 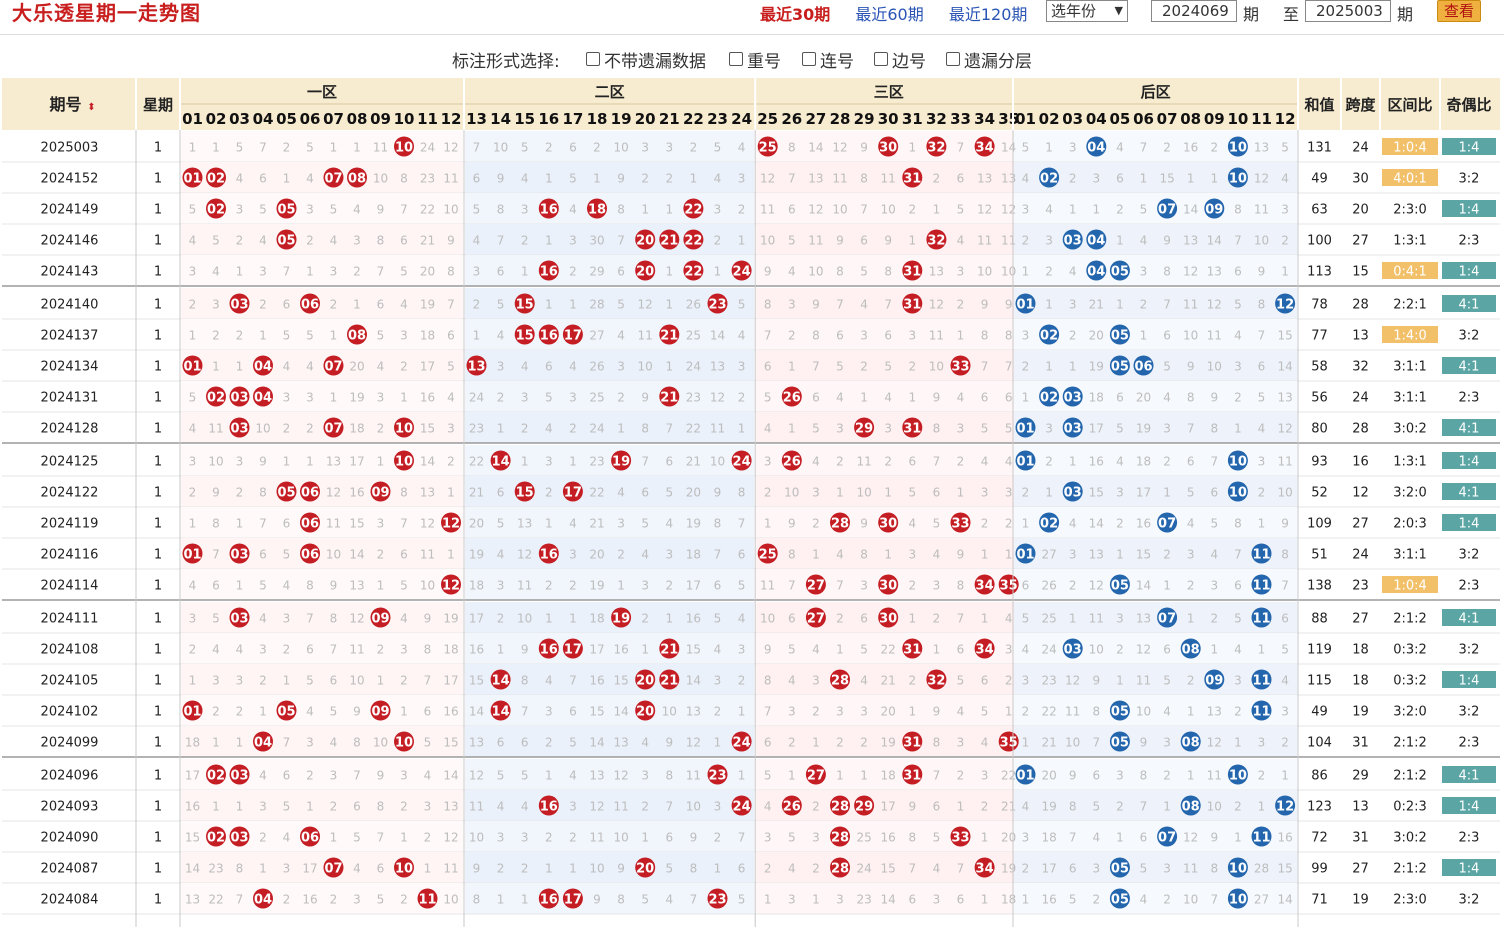 I want to click on option-edge: 边号, so click(x=900, y=59).